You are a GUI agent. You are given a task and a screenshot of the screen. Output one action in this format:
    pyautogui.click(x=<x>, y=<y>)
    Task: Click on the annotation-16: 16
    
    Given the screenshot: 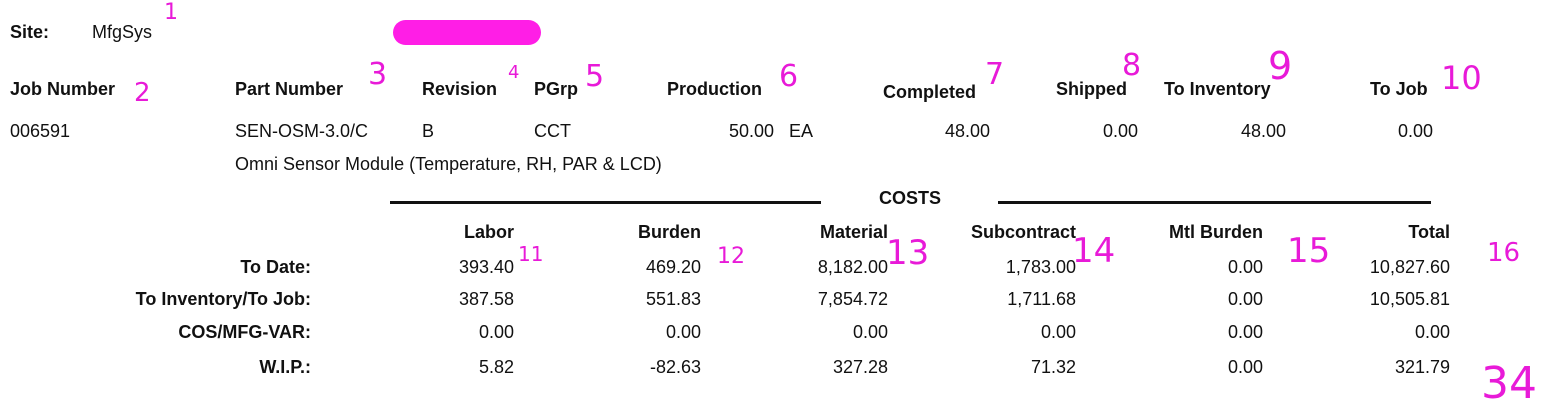 What is the action you would take?
    pyautogui.click(x=1504, y=253)
    